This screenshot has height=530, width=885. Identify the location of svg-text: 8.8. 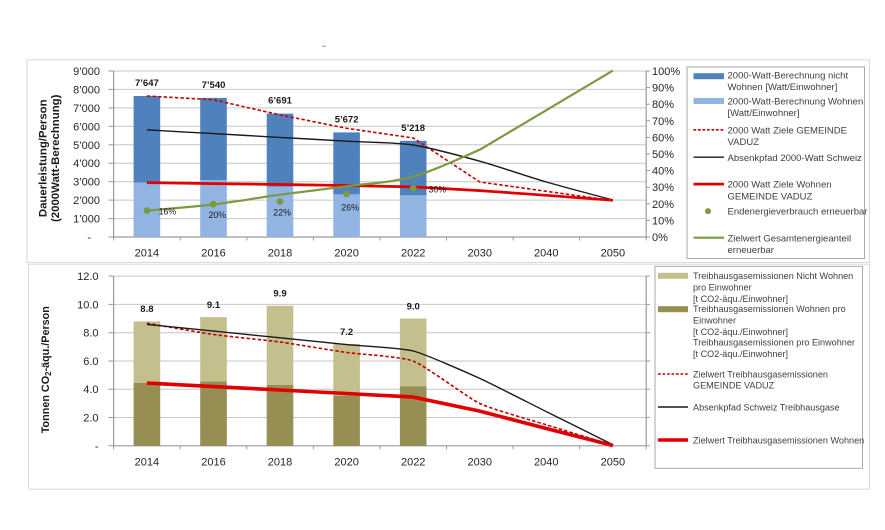
(146, 309).